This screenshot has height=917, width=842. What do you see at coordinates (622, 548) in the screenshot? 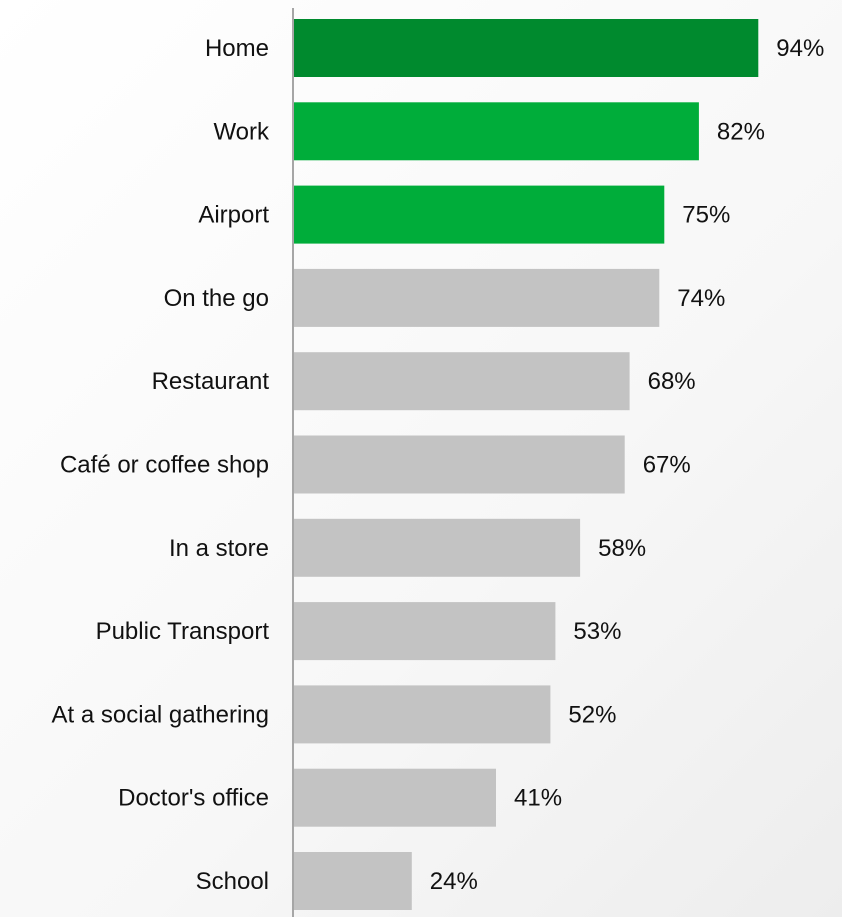
I see `data-label: 58%` at bounding box center [622, 548].